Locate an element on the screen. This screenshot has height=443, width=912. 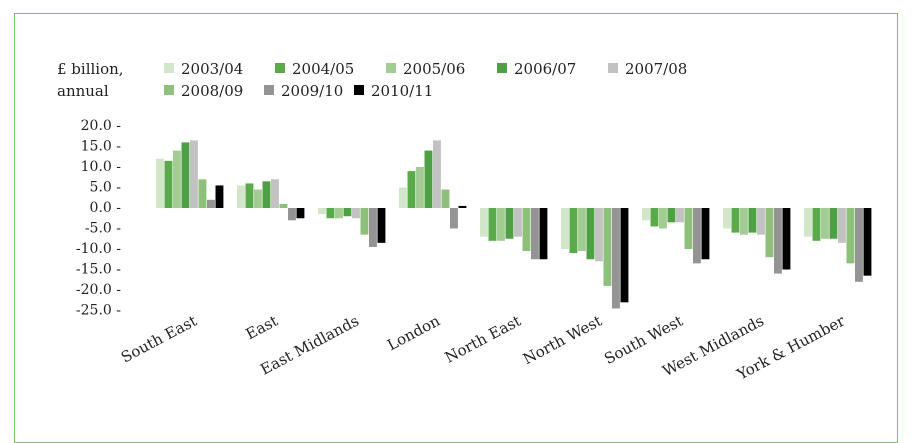
legend-item: 2006/07 is located at coordinates (536, 69).